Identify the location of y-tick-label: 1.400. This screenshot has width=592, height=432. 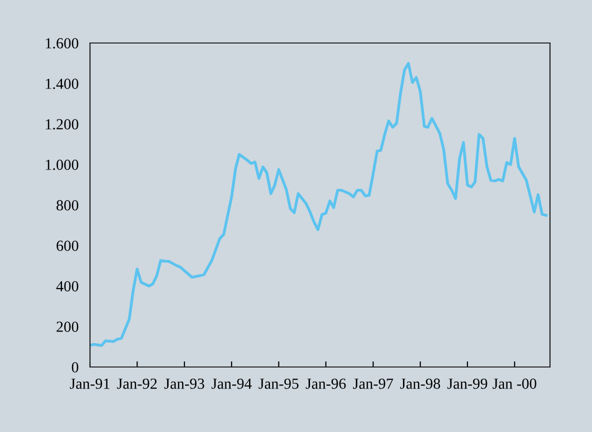
(62, 84).